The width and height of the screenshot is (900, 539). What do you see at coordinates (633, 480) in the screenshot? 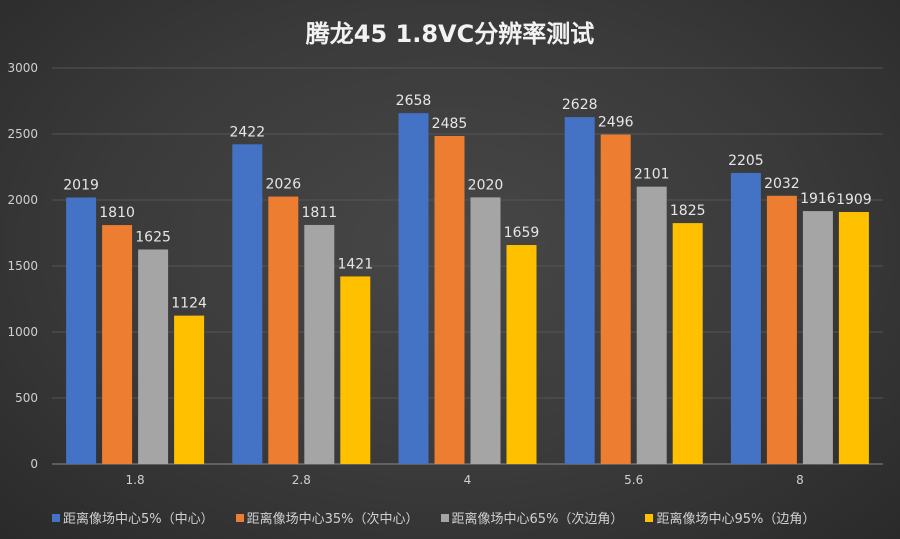
I see `x-tick-label: 5.6` at bounding box center [633, 480].